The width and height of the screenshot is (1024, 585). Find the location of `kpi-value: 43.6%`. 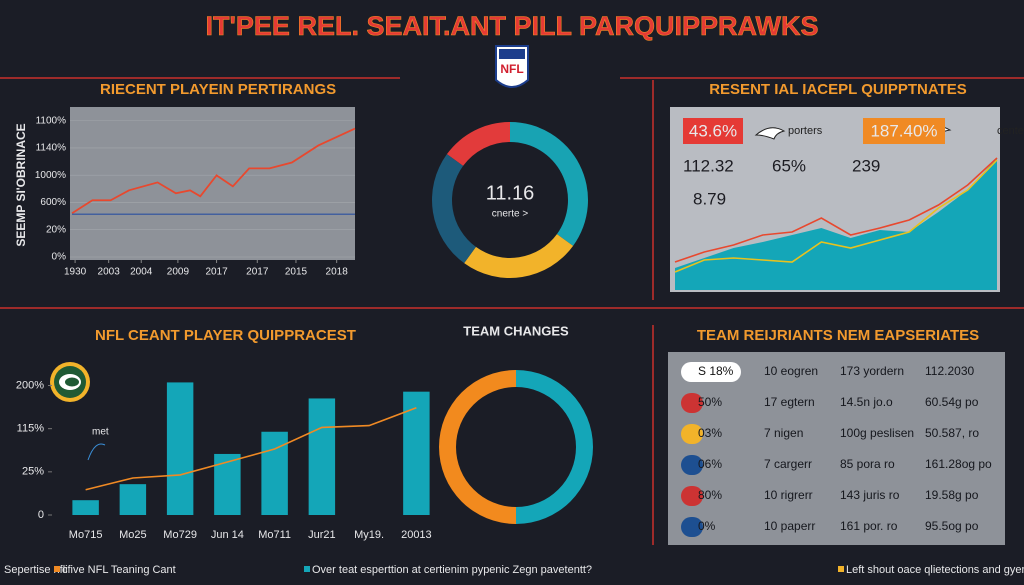

kpi-value: 43.6% is located at coordinates (713, 130).